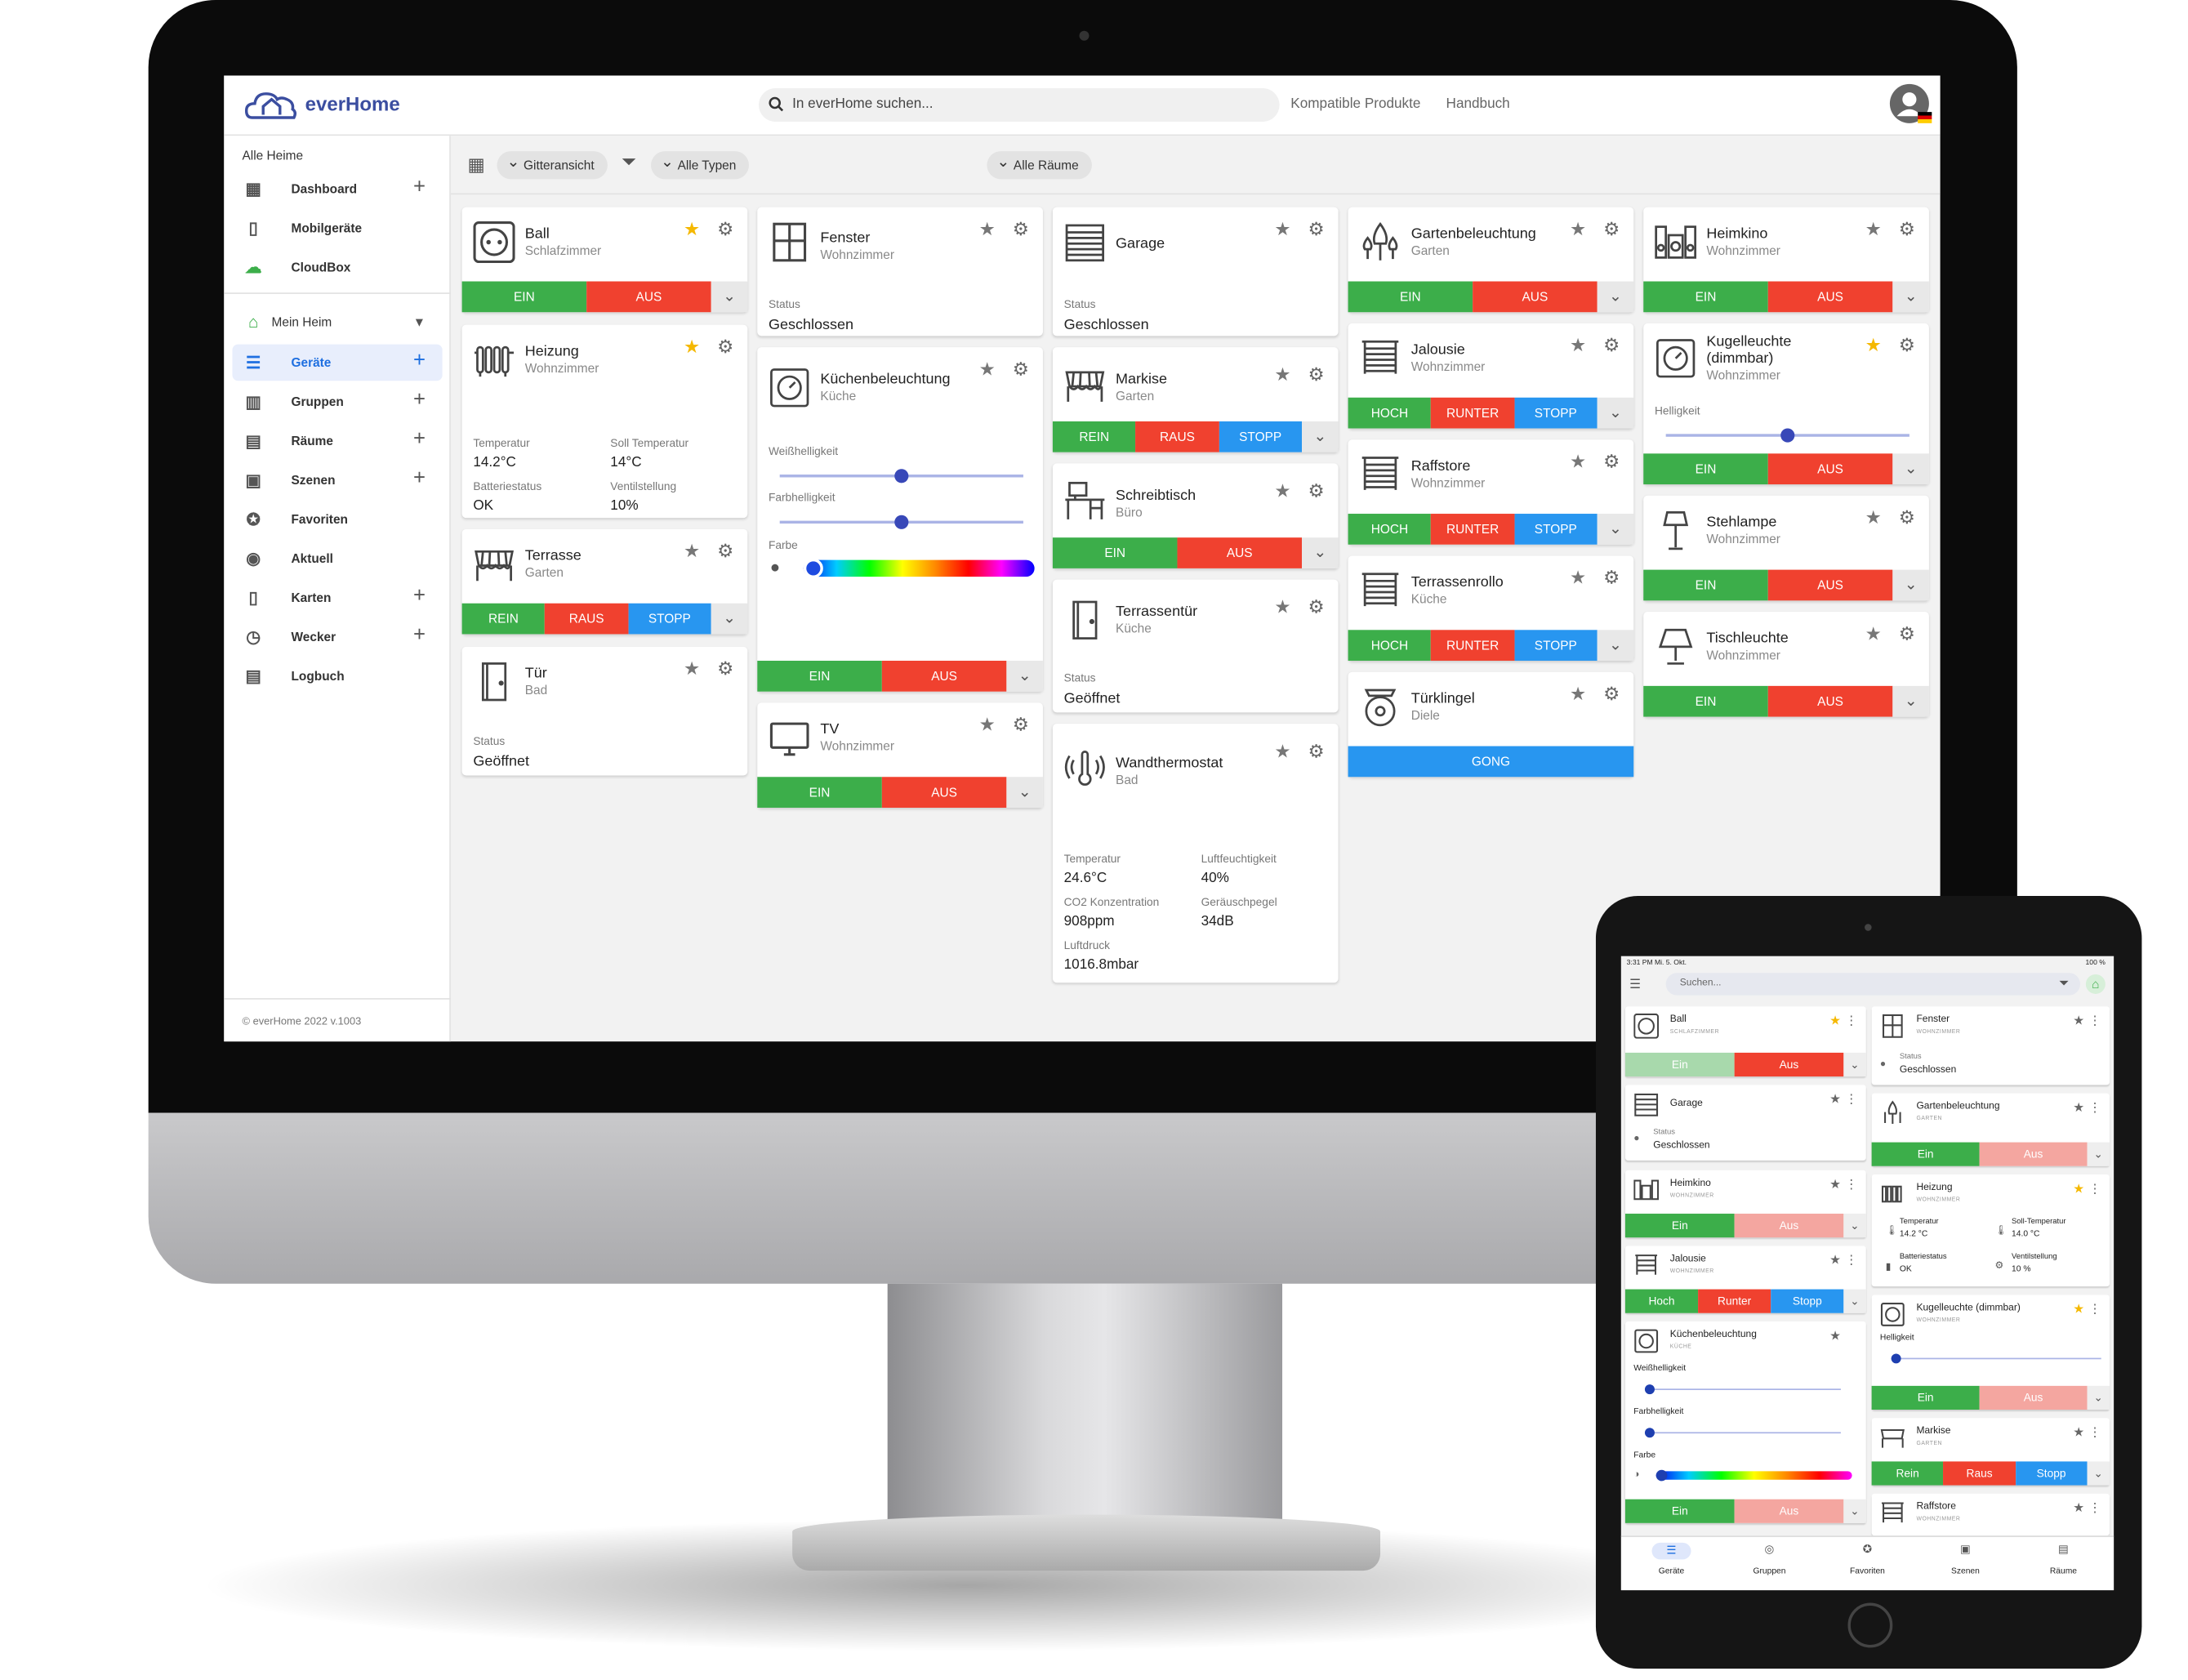 This screenshot has height=1680, width=2188. Describe the element at coordinates (1745, 1280) in the screenshot. I see `tablet-card-jalousie: Jalousie WOHNZIMMER ★ ⋮ Hoch Runter Stopp ⌄` at that location.